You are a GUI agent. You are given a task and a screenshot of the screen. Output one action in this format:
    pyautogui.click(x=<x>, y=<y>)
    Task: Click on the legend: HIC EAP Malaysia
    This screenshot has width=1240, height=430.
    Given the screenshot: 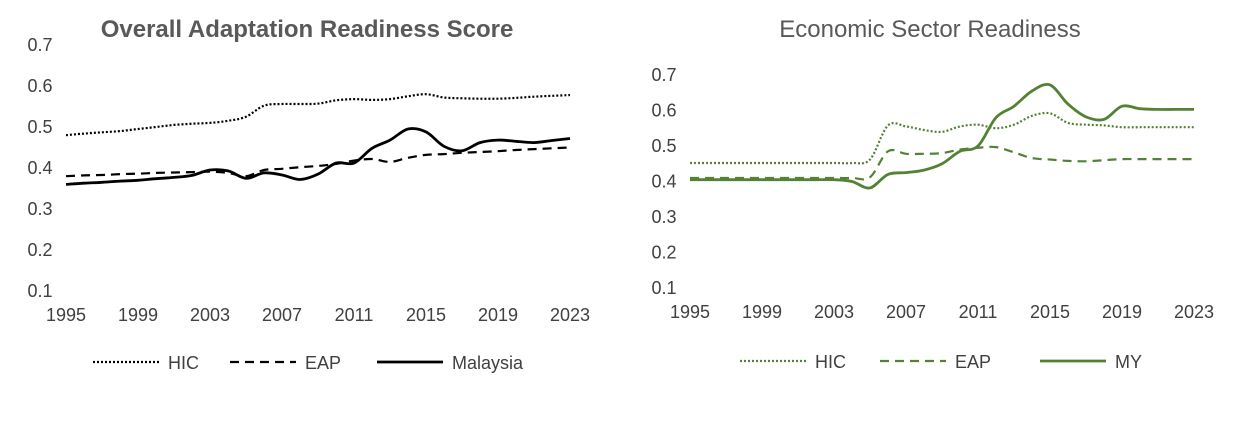 What is the action you would take?
    pyautogui.click(x=308, y=363)
    